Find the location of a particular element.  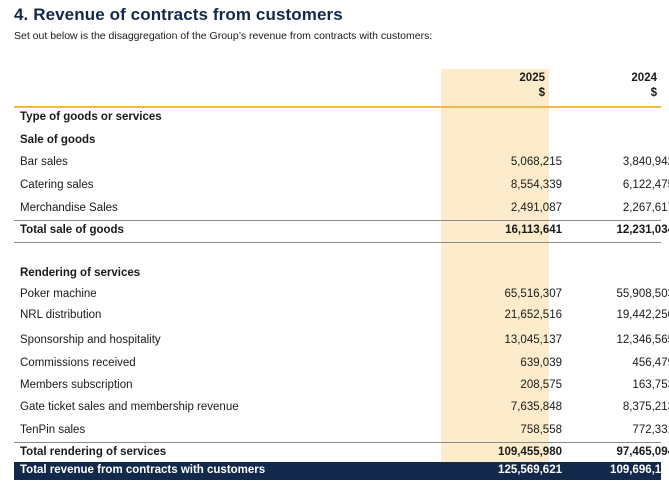

row-value-2025: 2,491,087 is located at coordinates (536, 208).